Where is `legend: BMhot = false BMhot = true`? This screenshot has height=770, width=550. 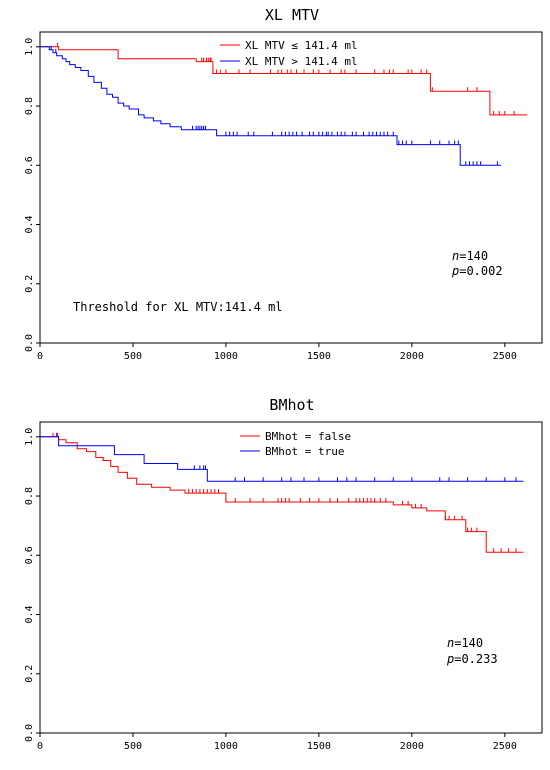
legend: BMhot = false BMhot = true is located at coordinates (295, 444).